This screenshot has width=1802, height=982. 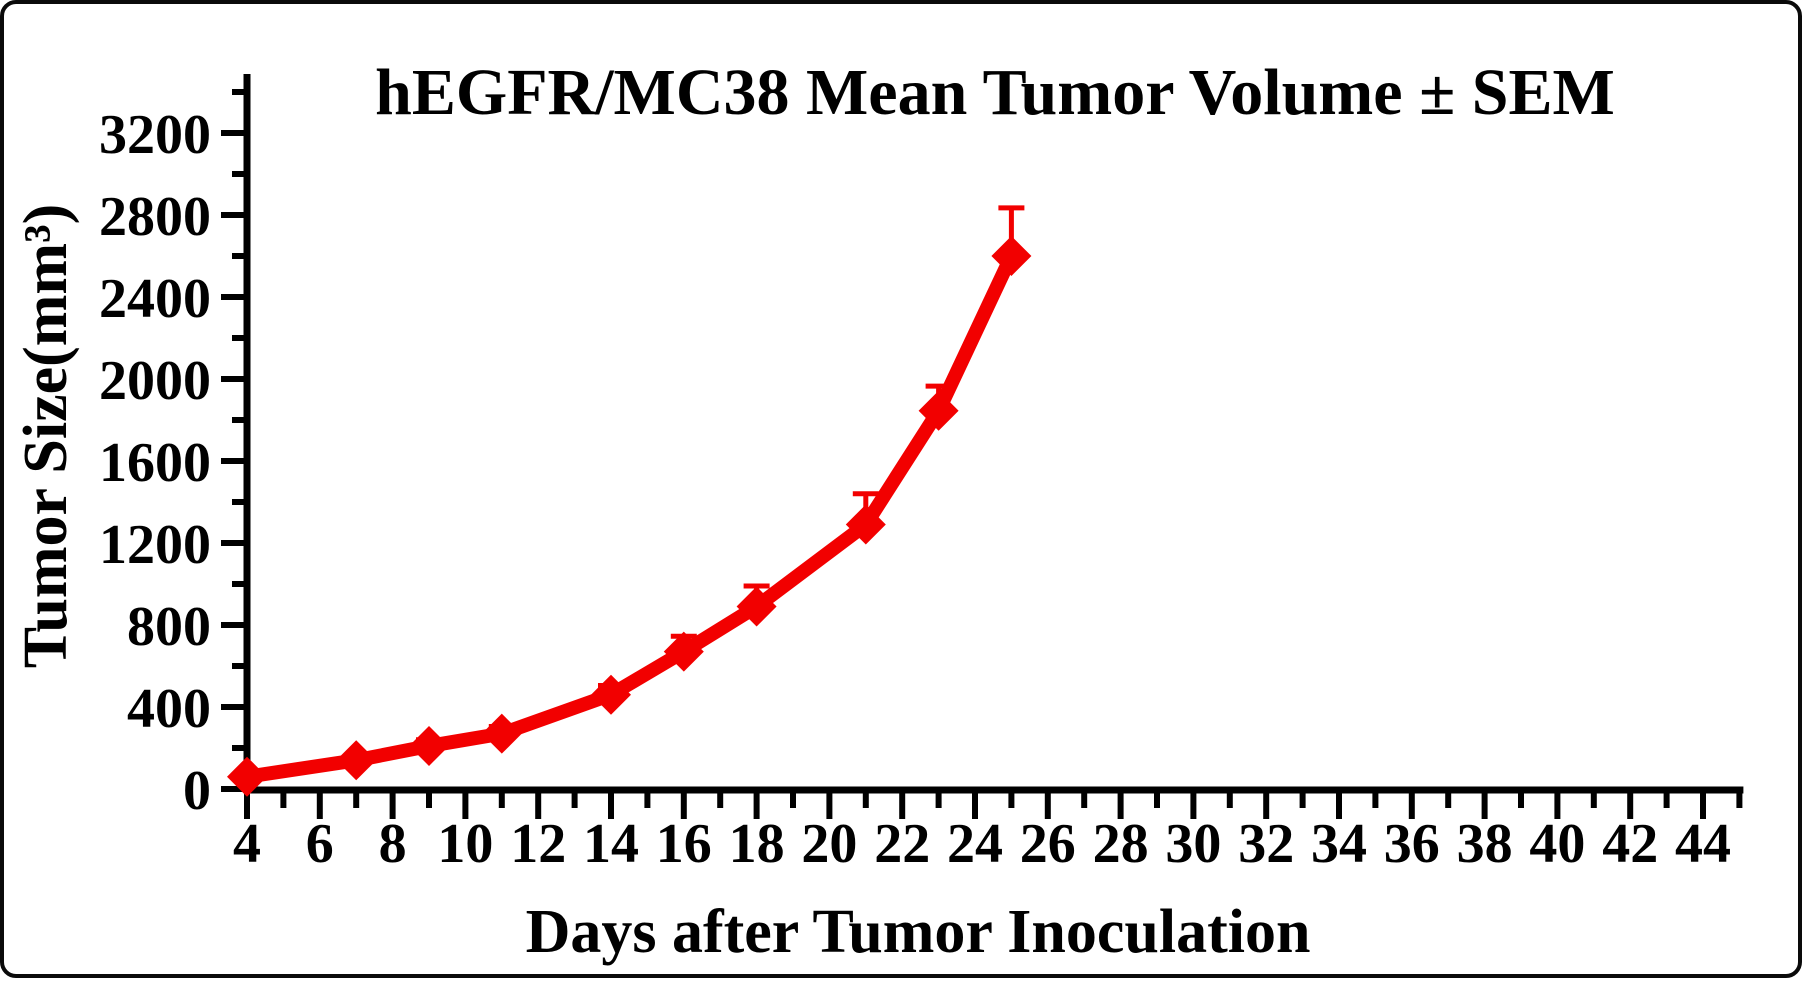 What do you see at coordinates (169, 627) in the screenshot?
I see `y-tick-label: 800` at bounding box center [169, 627].